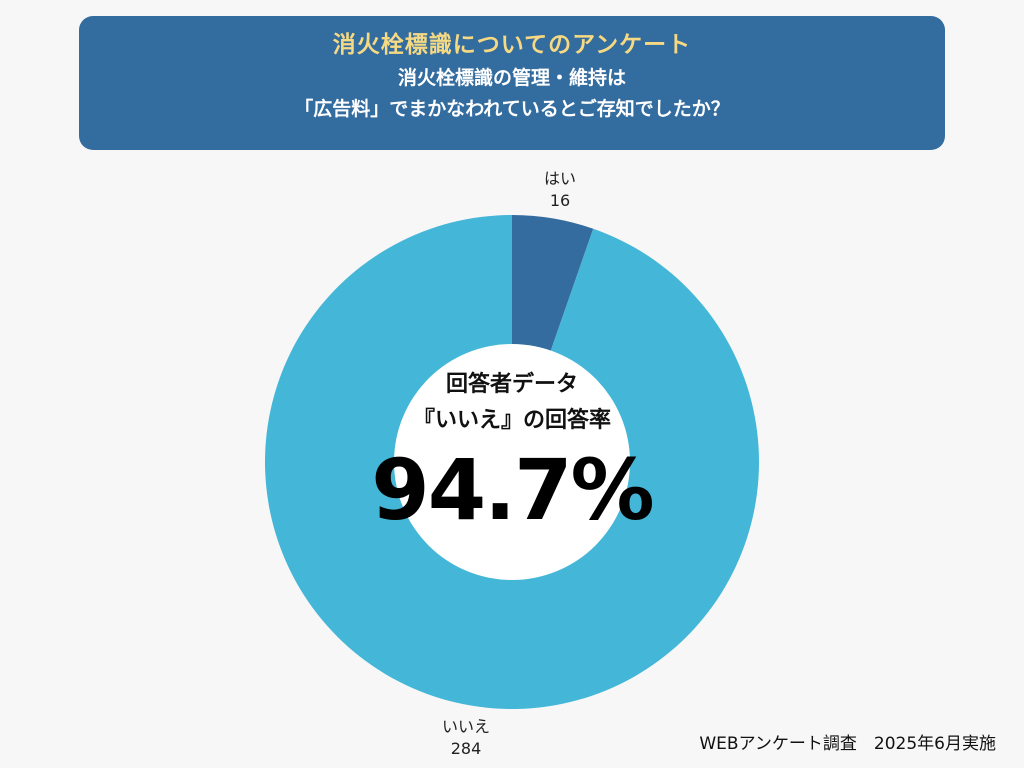  I want to click on survey-footnote: WEBアンケート調査 2025年6月実施, so click(847, 744).